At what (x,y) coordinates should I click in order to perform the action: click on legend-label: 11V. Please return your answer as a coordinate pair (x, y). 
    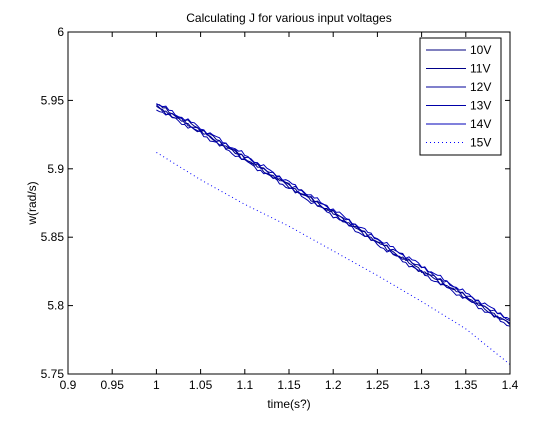
    Looking at the image, I should click on (480, 69).